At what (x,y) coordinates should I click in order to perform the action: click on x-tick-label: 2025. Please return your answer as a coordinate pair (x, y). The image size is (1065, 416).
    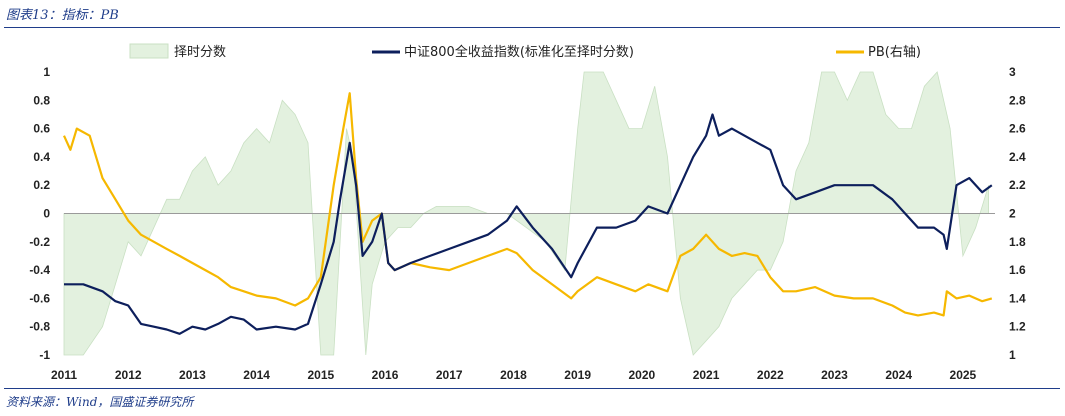
    Looking at the image, I should click on (963, 375).